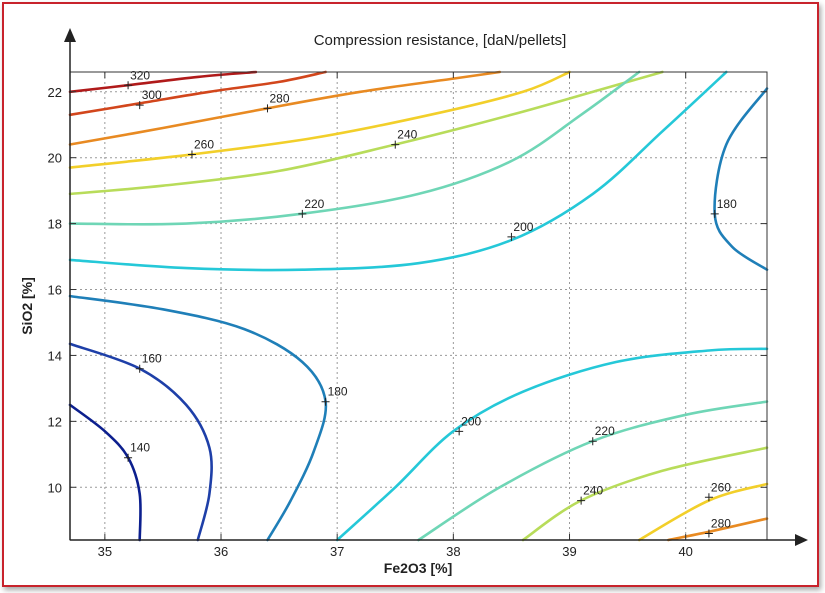 The image size is (825, 593). I want to click on y-tick-label: 14, so click(55, 355).